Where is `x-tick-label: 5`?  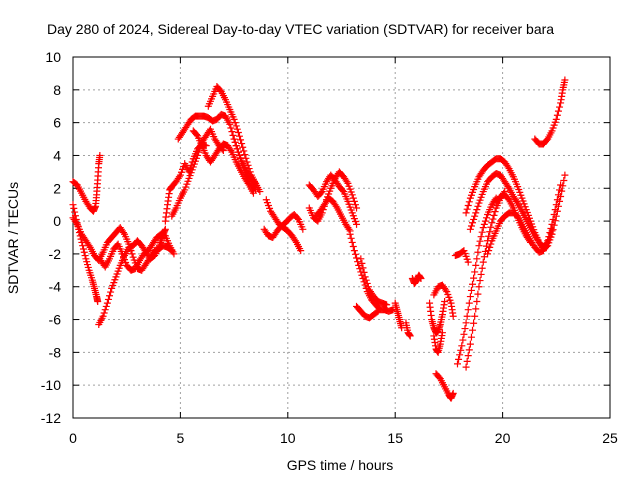 x-tick-label: 5 is located at coordinates (181, 438).